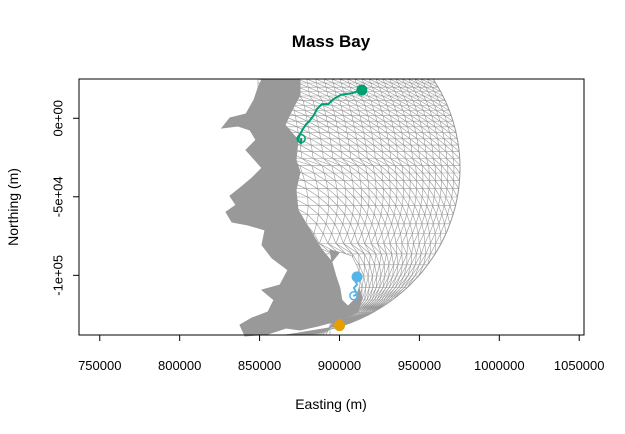 The width and height of the screenshot is (625, 434). I want to click on y-axis: 0e+00 -5e+04 -1e+05, so click(65, 198).